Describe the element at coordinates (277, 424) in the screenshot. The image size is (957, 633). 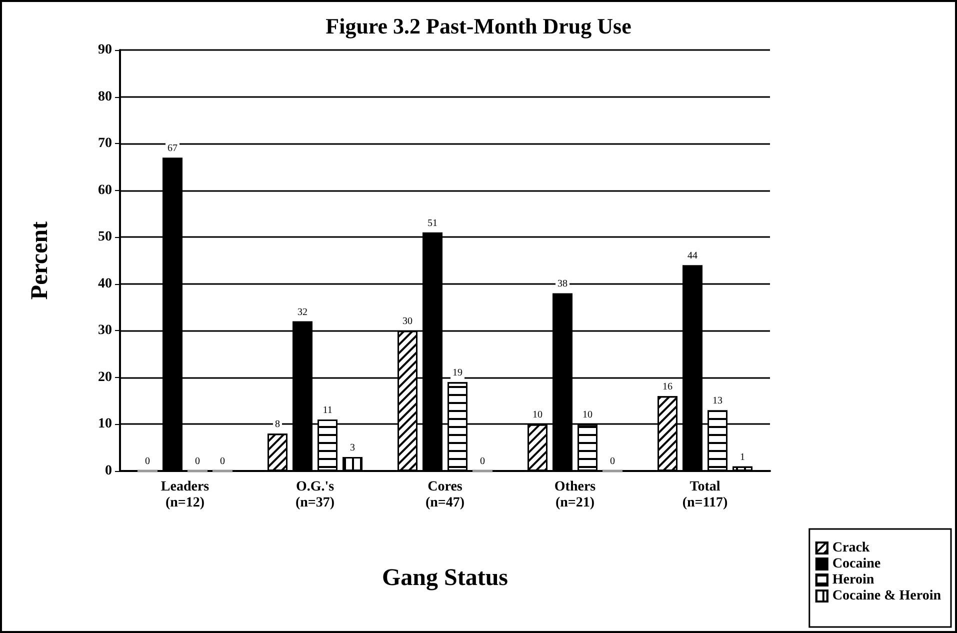
I see `data-label: 8` at that location.